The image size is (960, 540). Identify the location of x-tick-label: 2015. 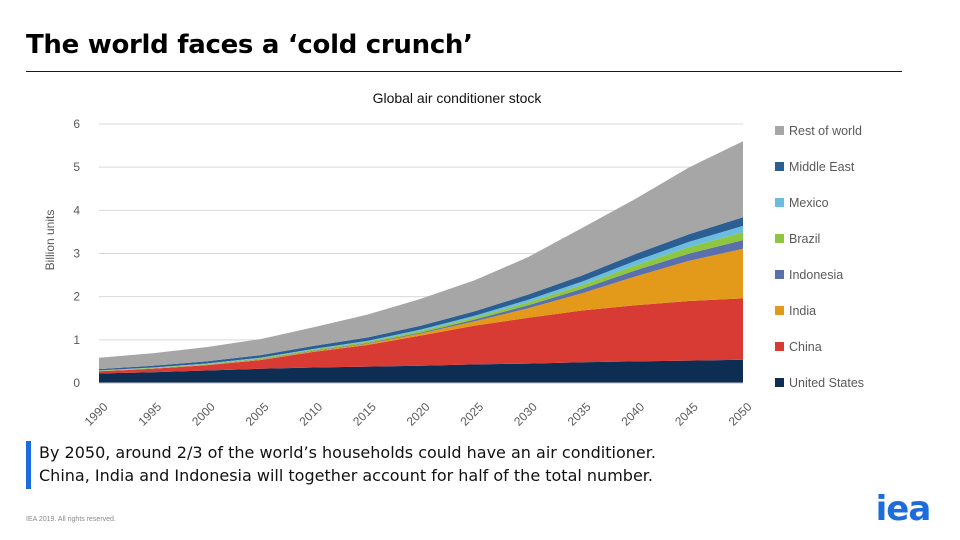
(364, 414).